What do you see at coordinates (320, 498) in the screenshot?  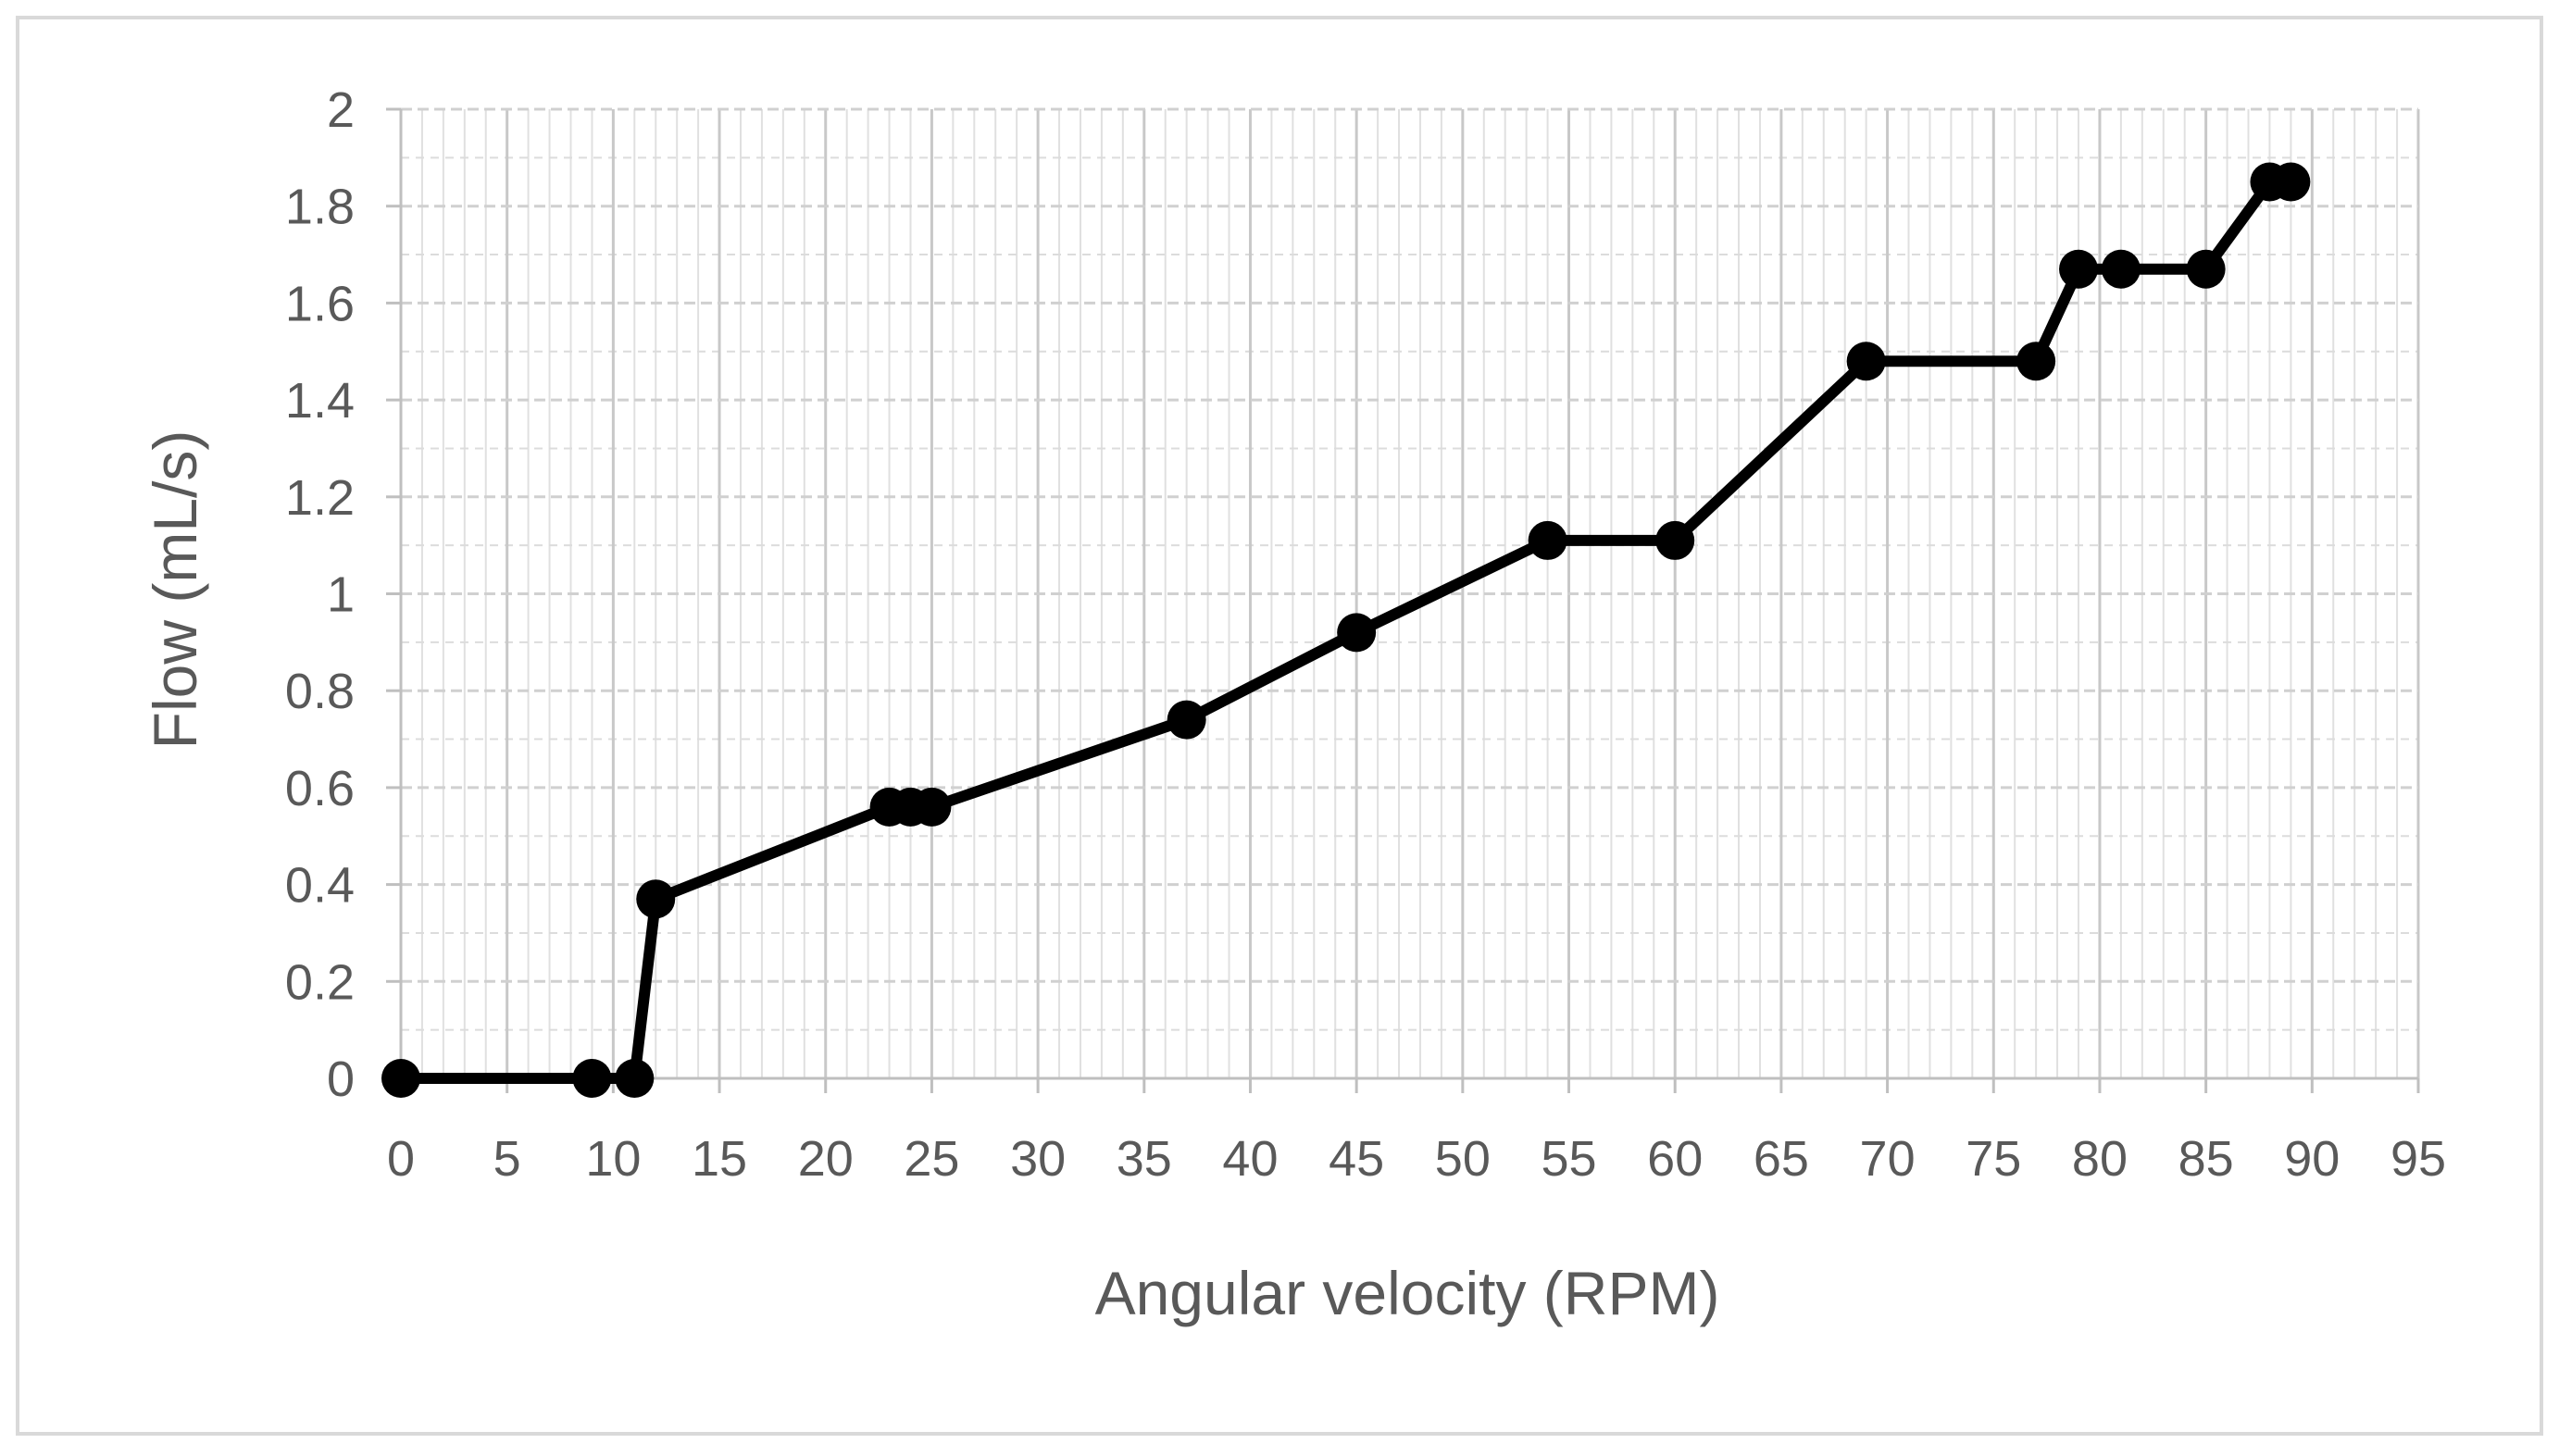 I see `y-tick-label: 1.2` at bounding box center [320, 498].